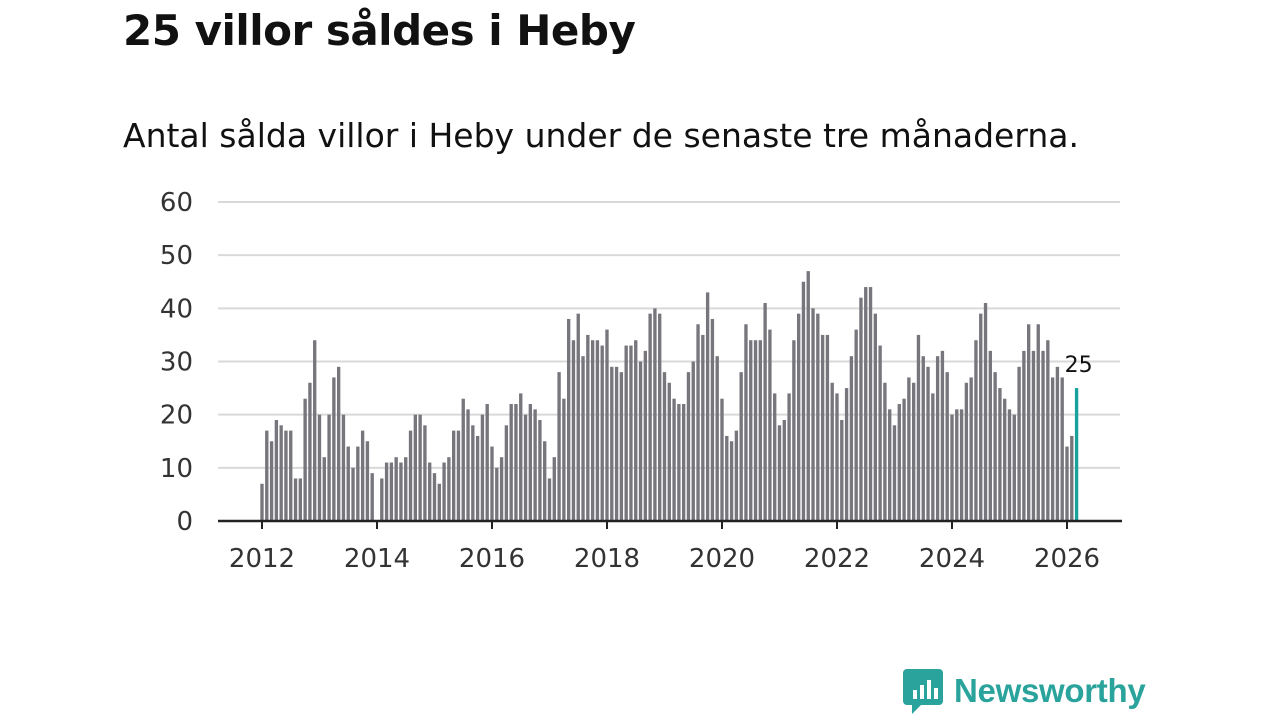 The width and height of the screenshot is (1280, 720). I want to click on data-labels: 25, so click(1079, 365).